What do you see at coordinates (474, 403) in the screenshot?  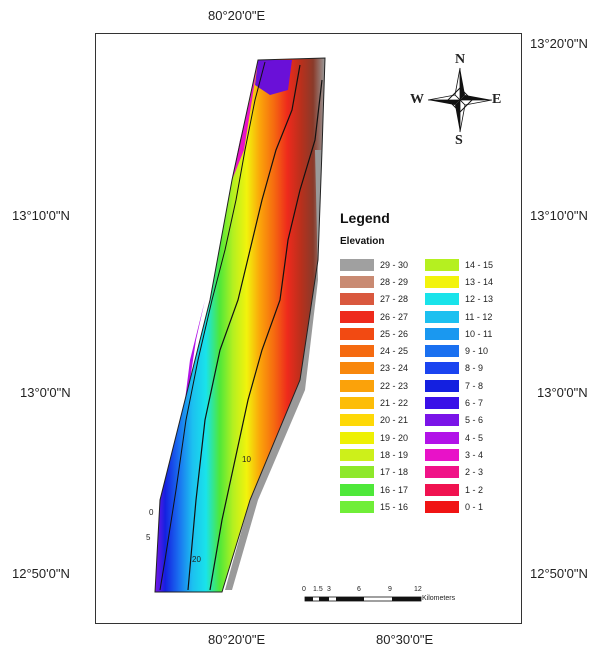 I see `legend-label: 6 - 7` at bounding box center [474, 403].